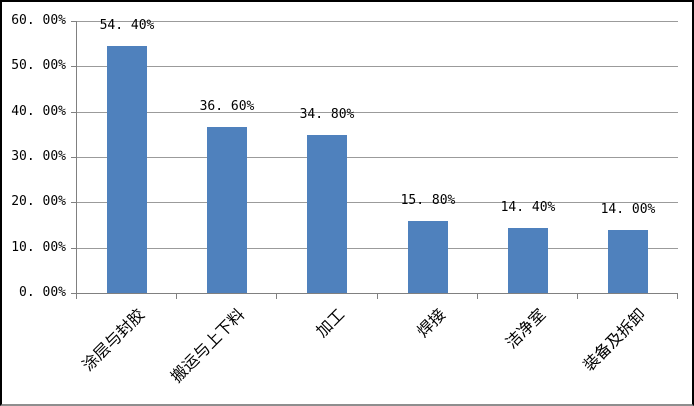  What do you see at coordinates (207, 345) in the screenshot?
I see `x-category-label: 搬运与上下料` at bounding box center [207, 345].